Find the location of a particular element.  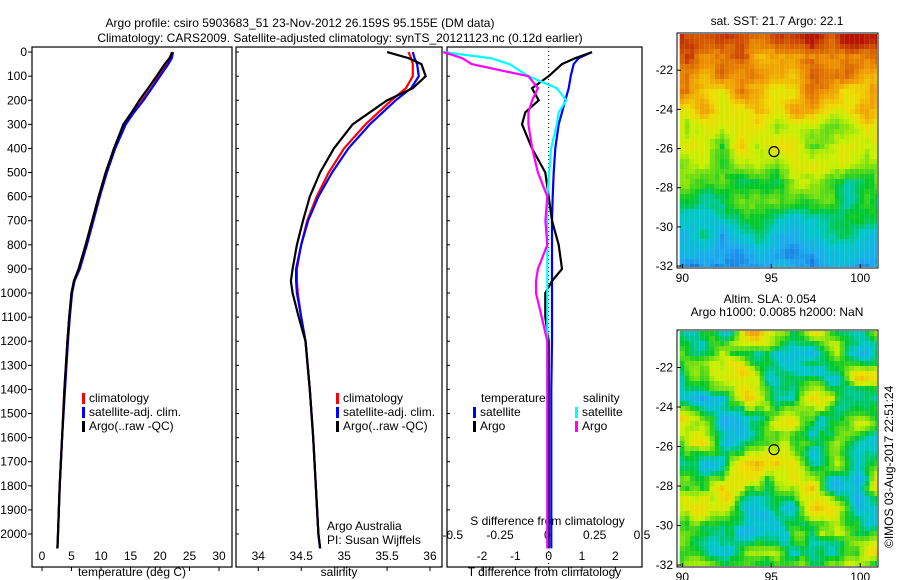

x-tick-label: 0 is located at coordinates (42, 556).